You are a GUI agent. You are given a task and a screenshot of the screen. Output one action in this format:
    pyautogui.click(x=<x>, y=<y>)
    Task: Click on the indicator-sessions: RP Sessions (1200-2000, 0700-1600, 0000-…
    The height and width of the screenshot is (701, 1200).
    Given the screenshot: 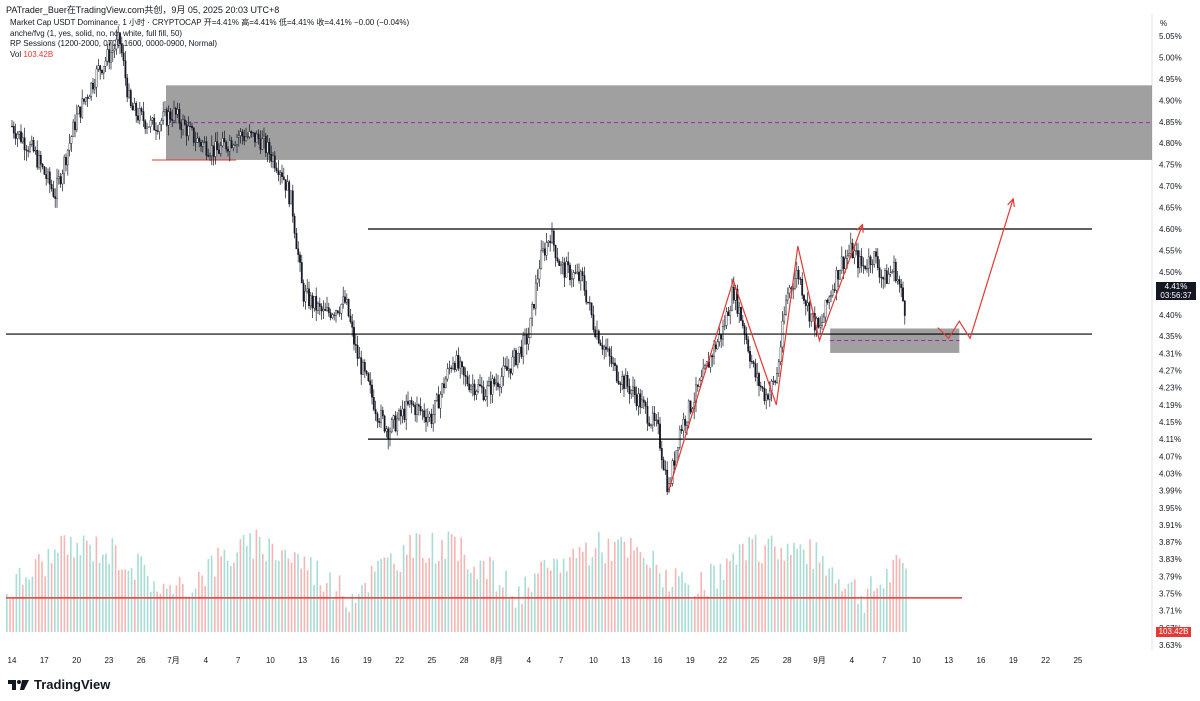 What is the action you would take?
    pyautogui.click(x=114, y=43)
    